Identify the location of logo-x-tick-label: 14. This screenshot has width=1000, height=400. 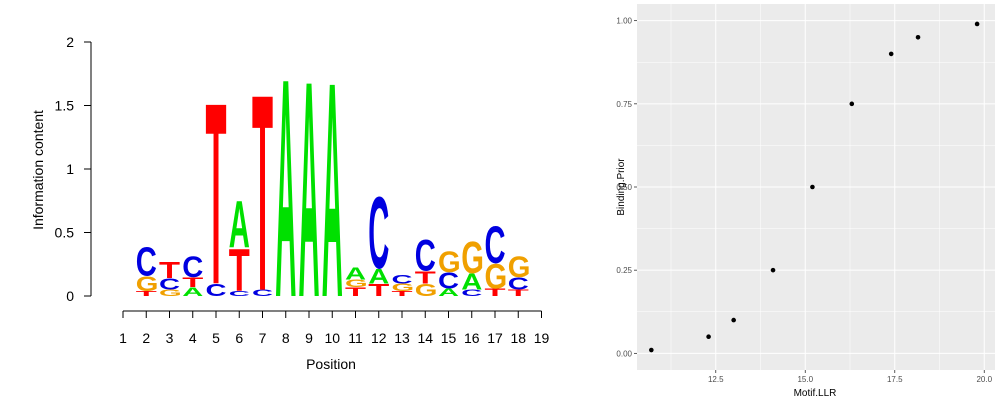
(425, 338).